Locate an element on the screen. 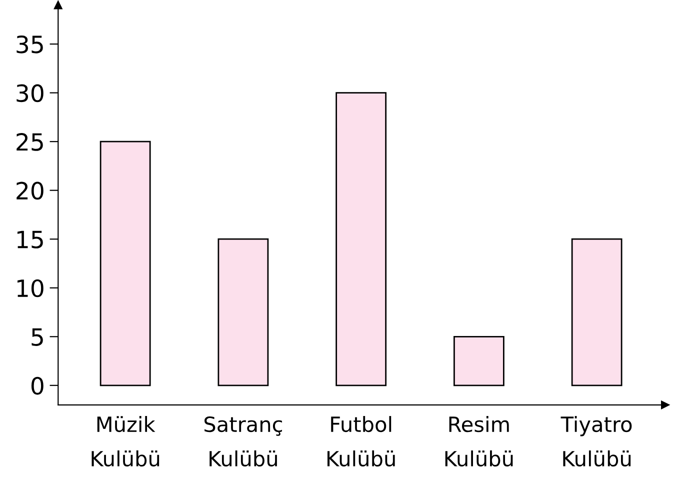 This screenshot has width=676, height=503. x-tick-label: Müzik Kulübü is located at coordinates (126, 441).